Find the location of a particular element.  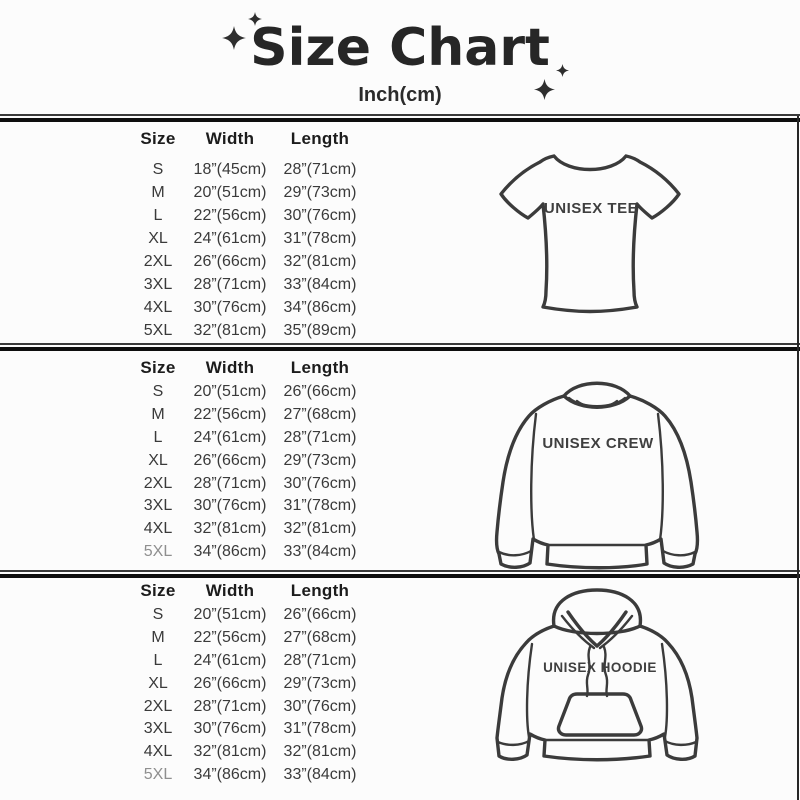

length-cell: 35”(89cm) is located at coordinates (320, 330).